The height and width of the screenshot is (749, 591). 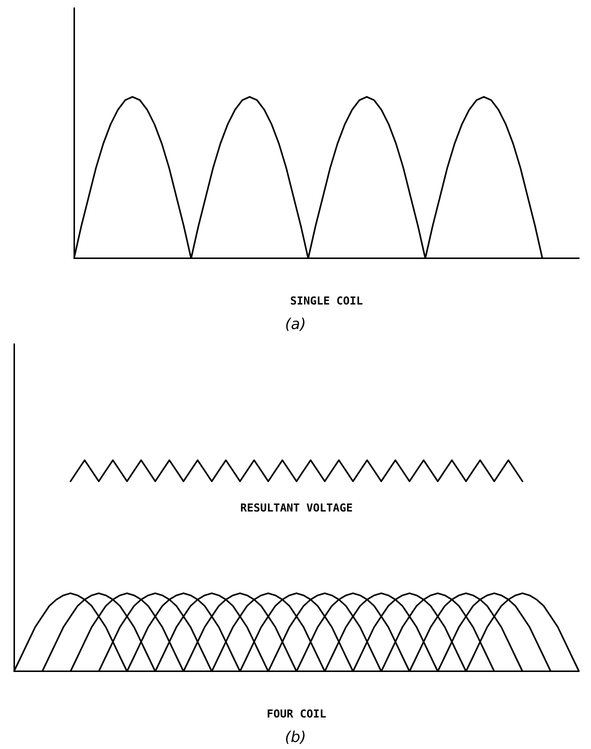 I want to click on text: (b), so click(x=296, y=737).